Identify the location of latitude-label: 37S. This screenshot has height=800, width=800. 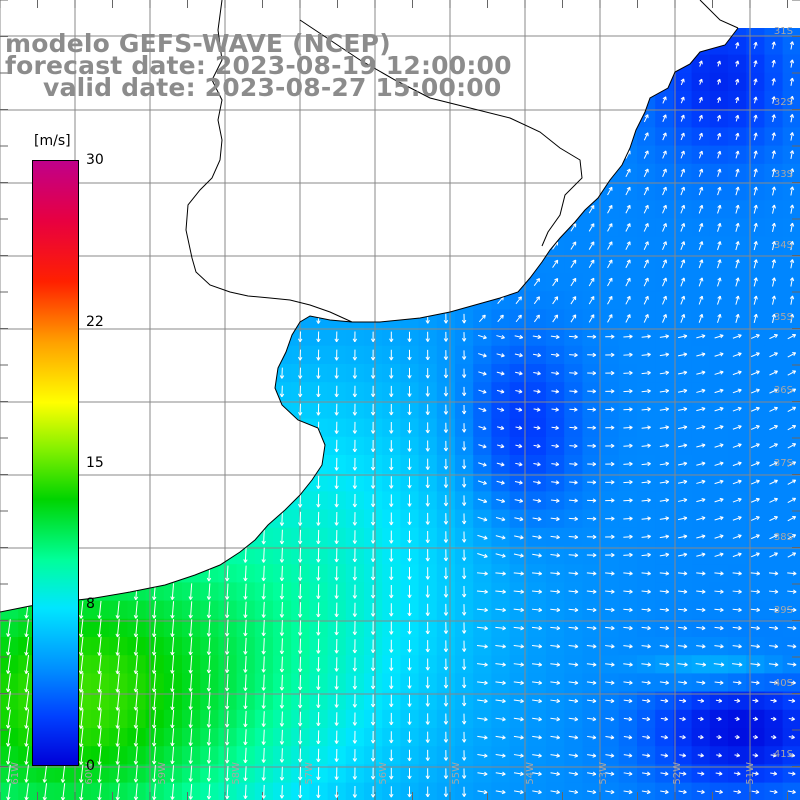
(783, 463).